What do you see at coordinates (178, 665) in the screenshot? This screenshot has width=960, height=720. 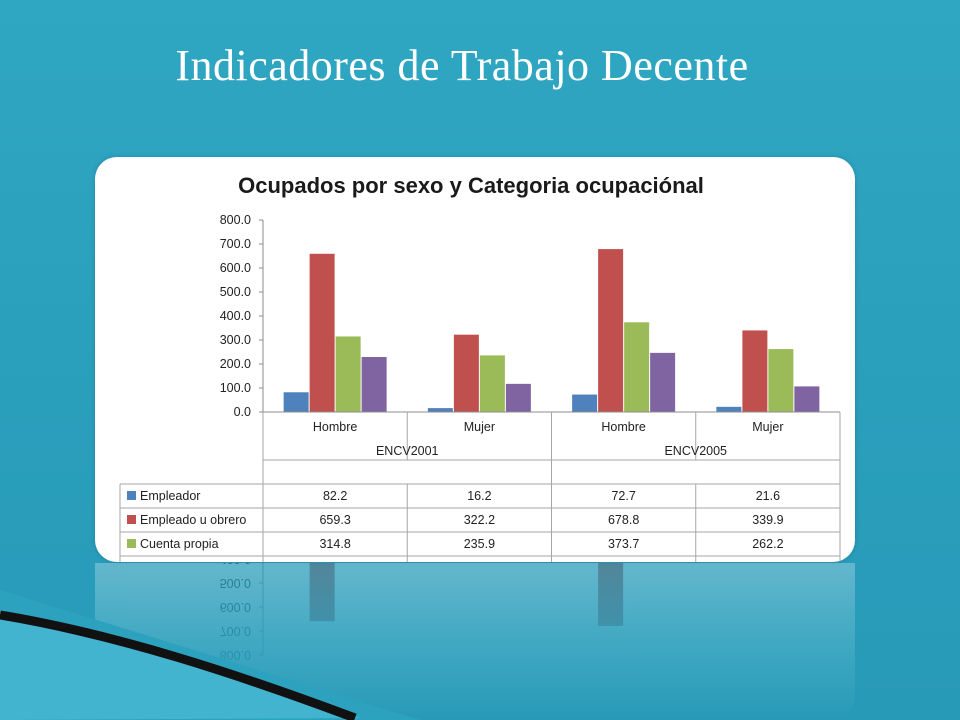 I see `swoosh-dark-stroke` at bounding box center [178, 665].